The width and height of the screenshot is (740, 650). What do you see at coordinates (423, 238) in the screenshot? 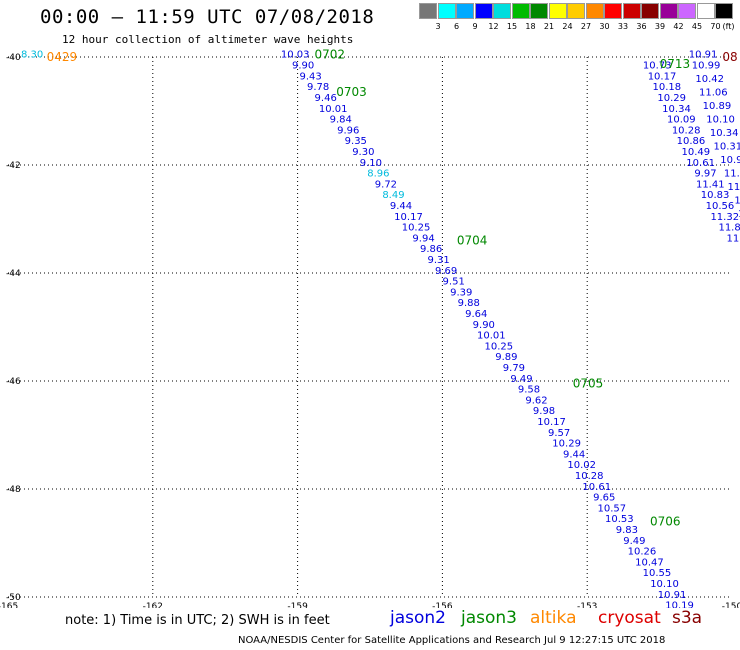
I see `swh-value-label: 9.94` at bounding box center [423, 238].